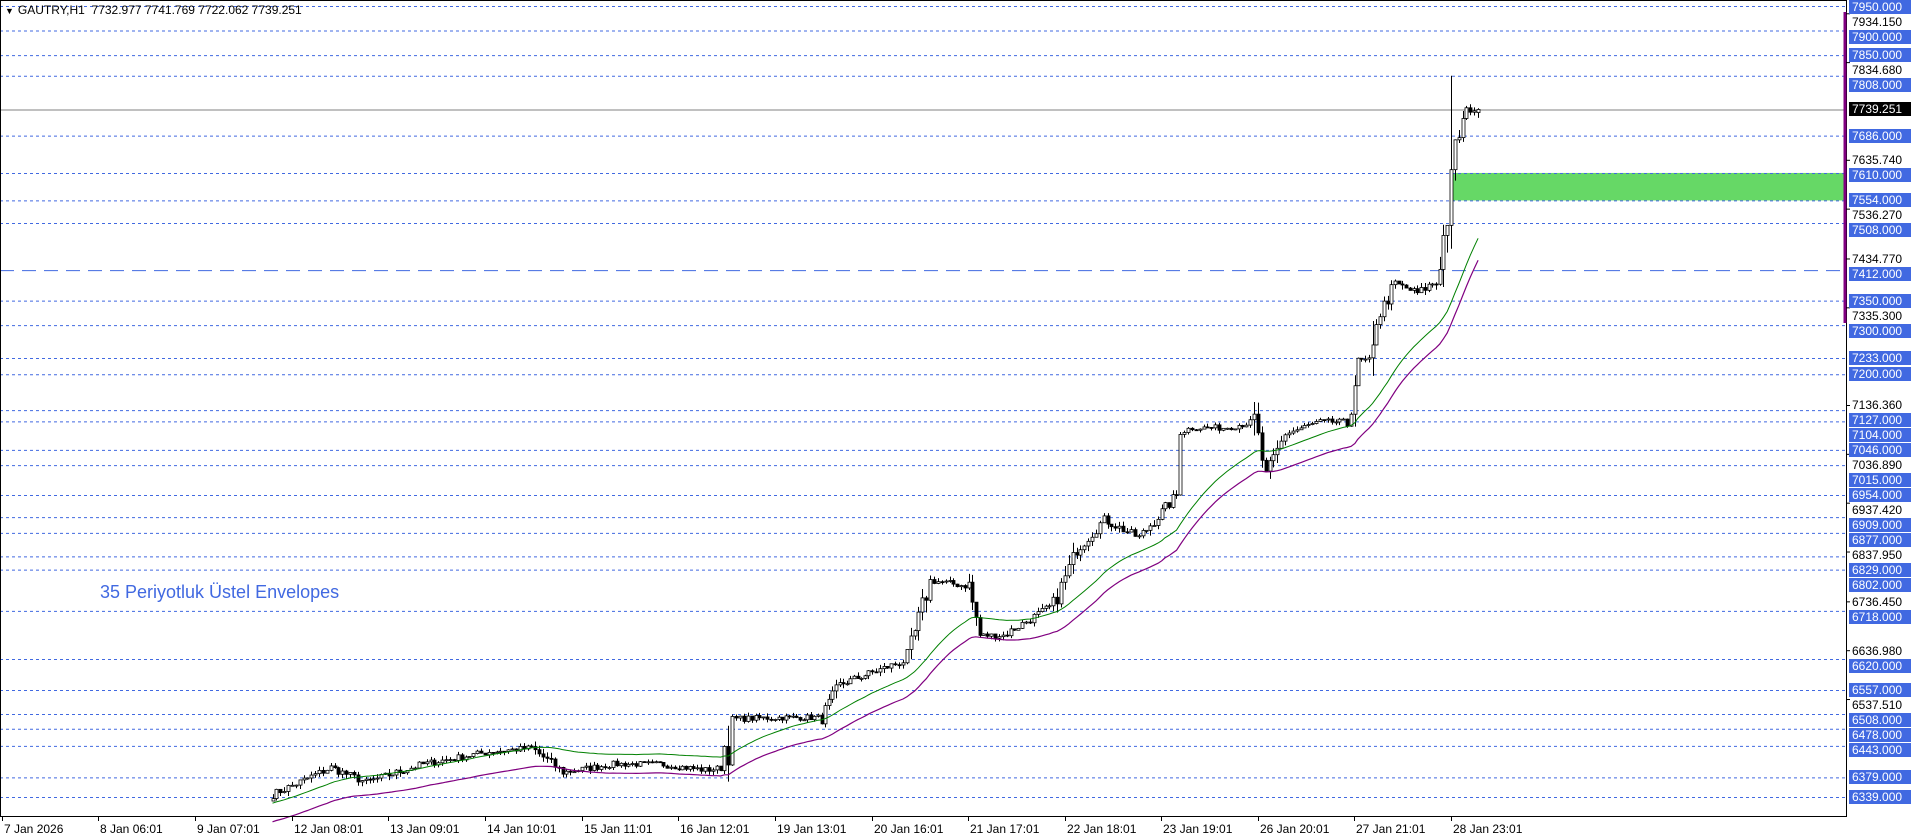 This screenshot has width=1916, height=840. Describe the element at coordinates (220, 592) in the screenshot. I see `indicator-annotation: 35 Periyotluk Üstel Envelopes` at that location.